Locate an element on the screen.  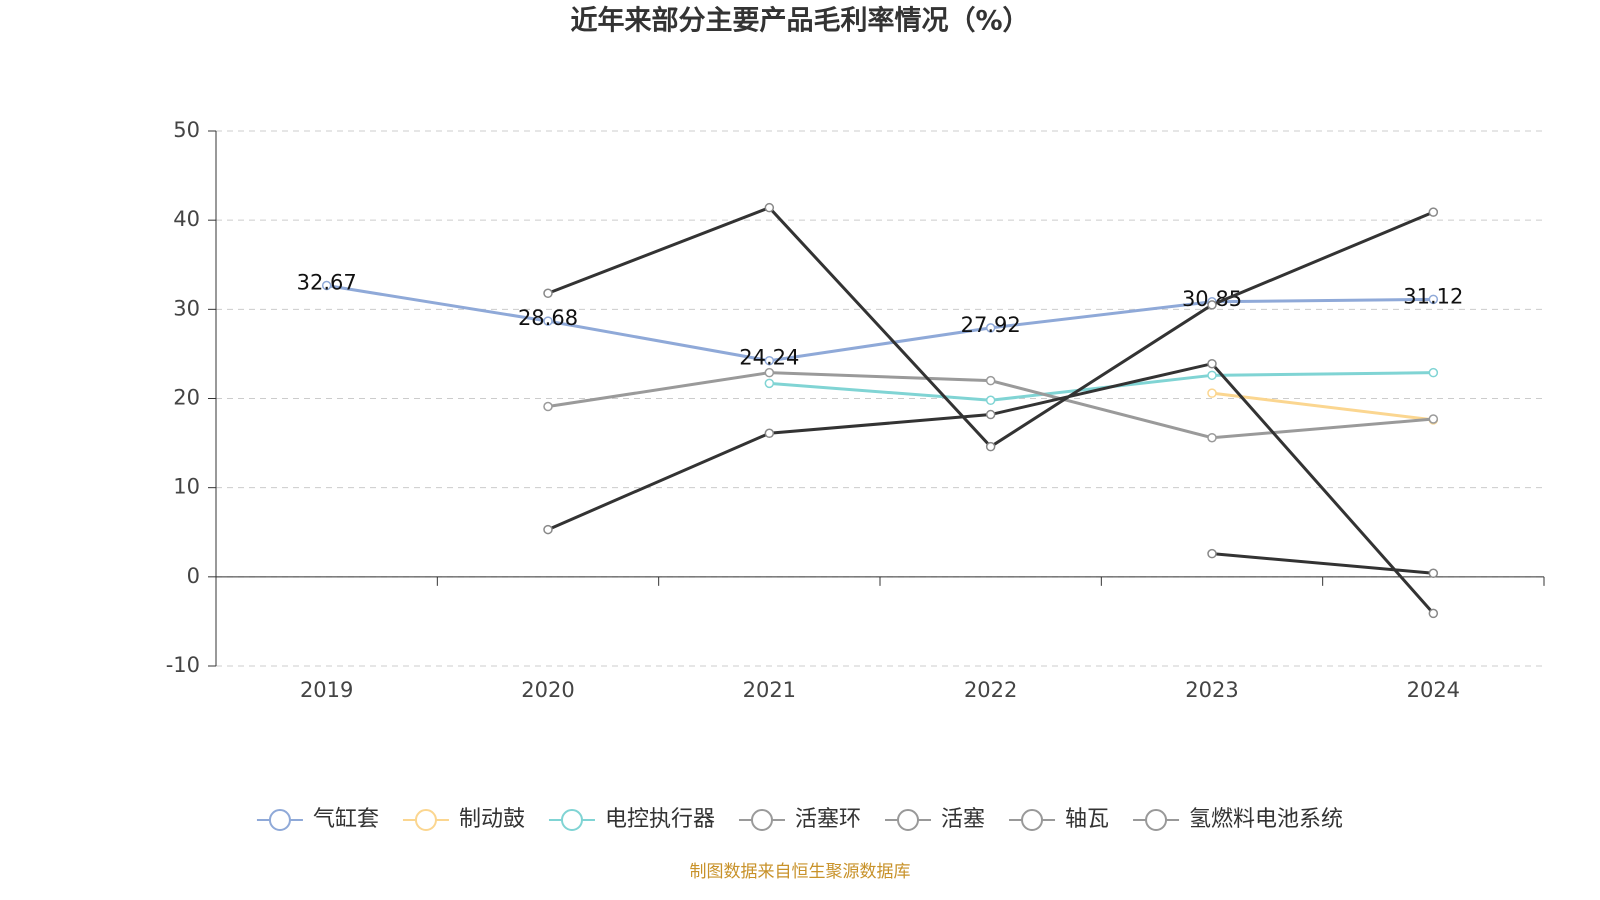
data-label: 28.68 is located at coordinates (548, 318).